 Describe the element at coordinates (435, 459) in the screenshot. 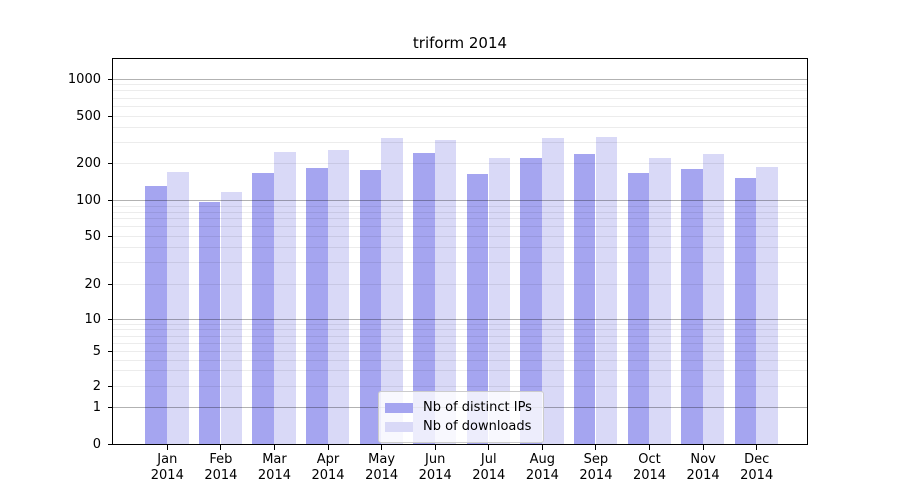

I see `x-tick-label-month: Jun` at that location.